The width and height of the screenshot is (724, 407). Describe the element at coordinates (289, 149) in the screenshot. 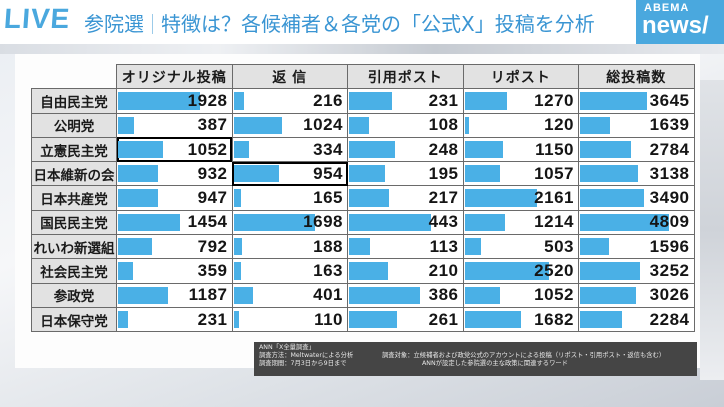

I see `value-cell: 334` at that location.